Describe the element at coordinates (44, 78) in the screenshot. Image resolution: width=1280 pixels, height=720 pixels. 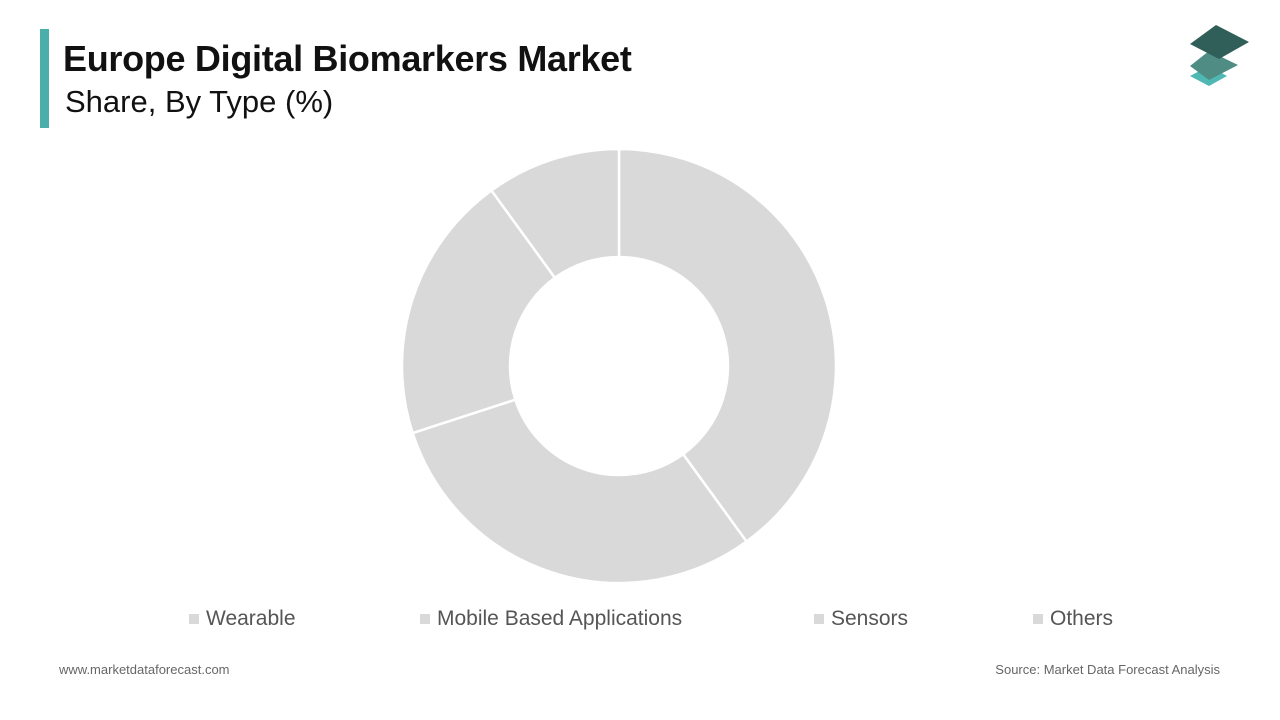
I see `title-accent-bar` at that location.